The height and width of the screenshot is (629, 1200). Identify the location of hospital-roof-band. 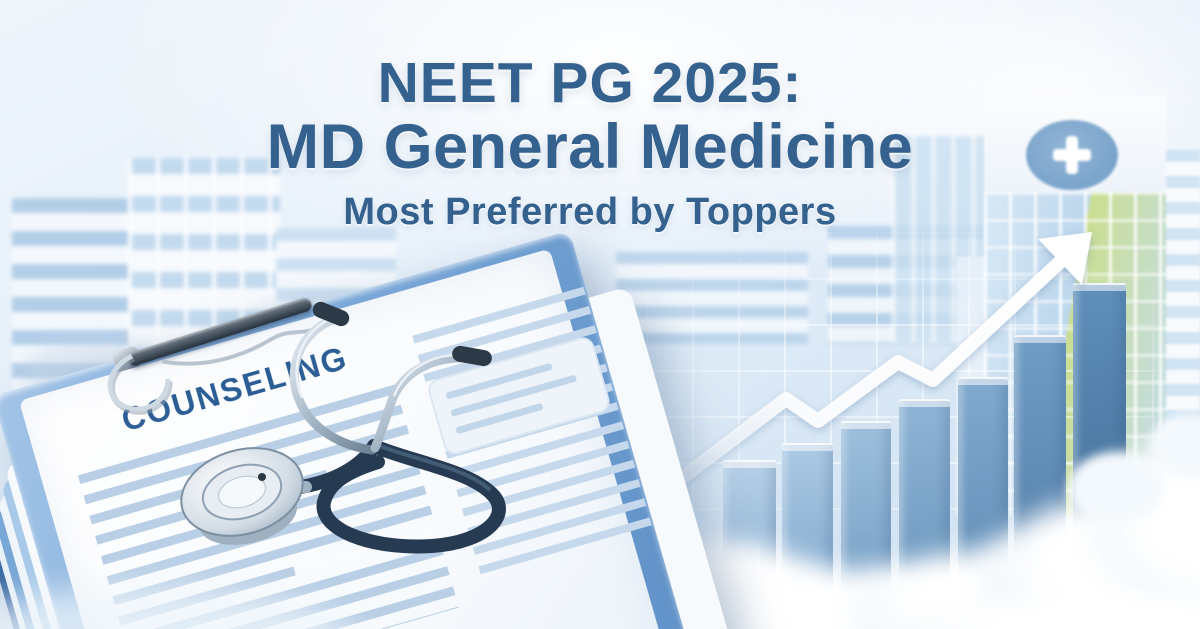
(1075, 144).